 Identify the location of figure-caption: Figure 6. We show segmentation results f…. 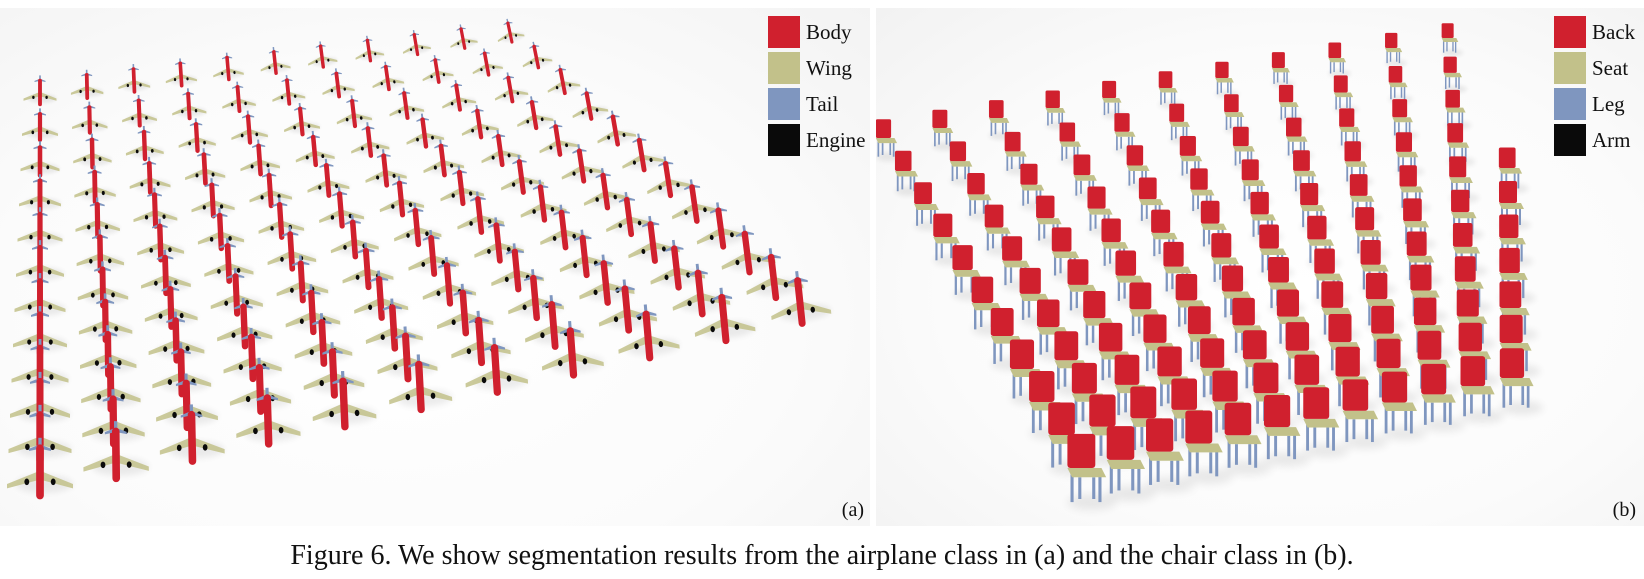
(822, 555).